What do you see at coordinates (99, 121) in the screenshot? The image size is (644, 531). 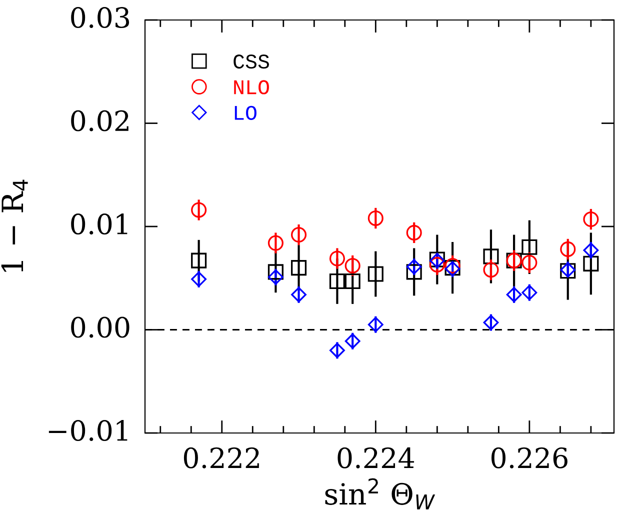 I see `y-tick-label: 0.02` at bounding box center [99, 121].